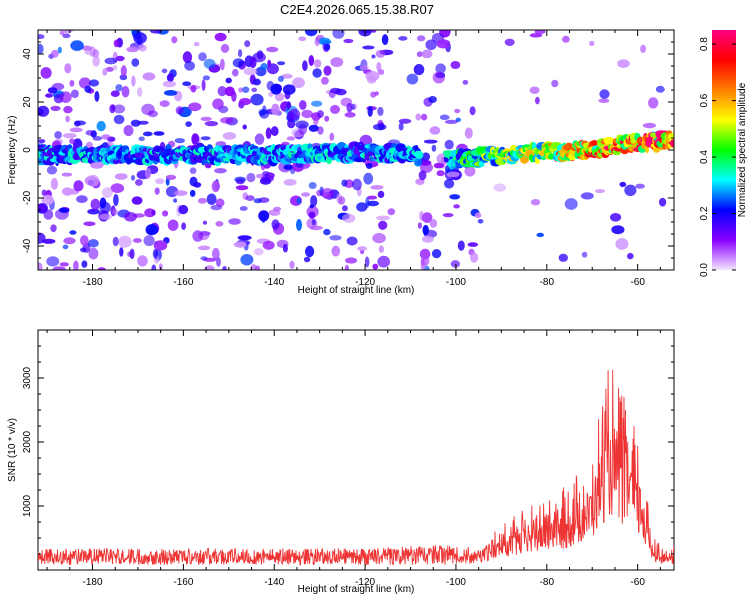 The width and height of the screenshot is (750, 600). I want to click on x-tick-label: -80, so click(547, 582).